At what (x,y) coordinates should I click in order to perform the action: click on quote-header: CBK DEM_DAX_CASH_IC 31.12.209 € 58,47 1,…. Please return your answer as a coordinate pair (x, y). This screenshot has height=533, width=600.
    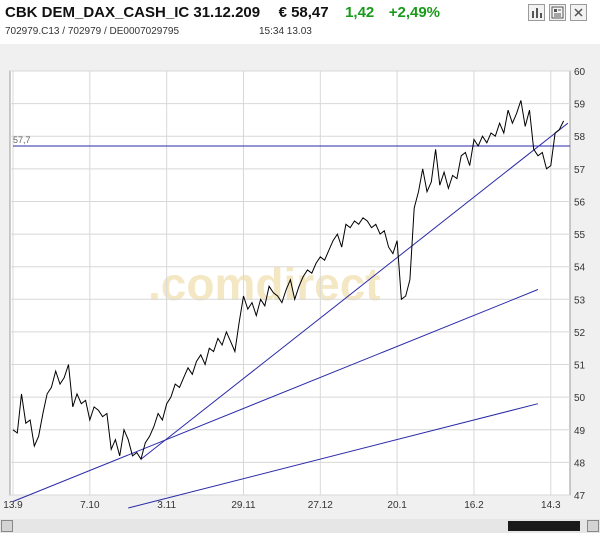
    Looking at the image, I should click on (300, 22).